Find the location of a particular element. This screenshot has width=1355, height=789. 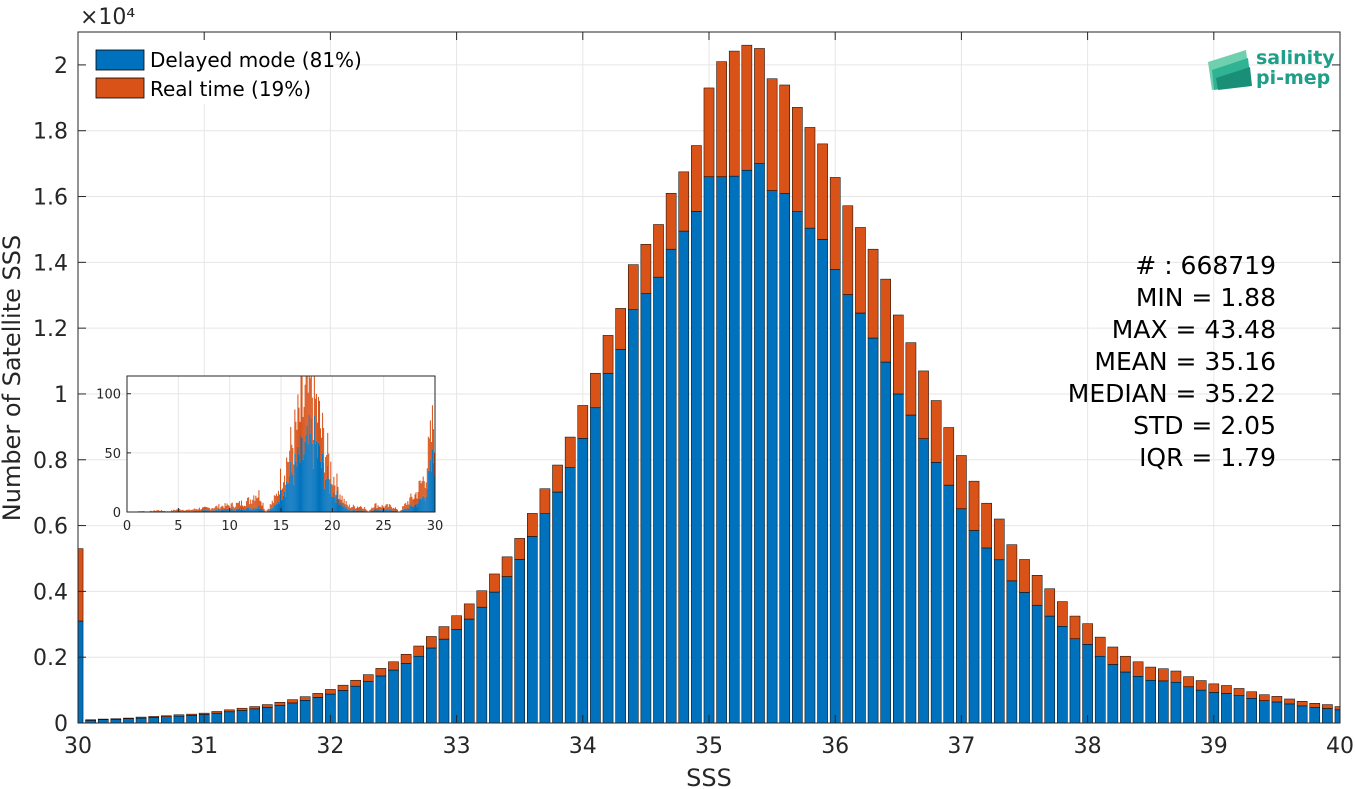

y-multiplier: ×10⁴ is located at coordinates (107, 17).